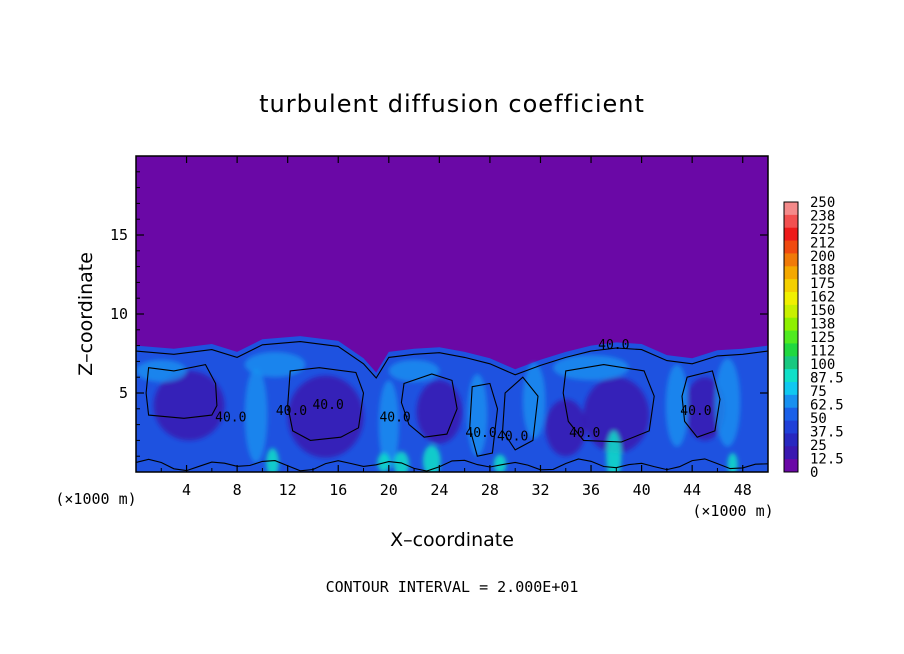  I want to click on x-tick-label: 24, so click(439, 490).